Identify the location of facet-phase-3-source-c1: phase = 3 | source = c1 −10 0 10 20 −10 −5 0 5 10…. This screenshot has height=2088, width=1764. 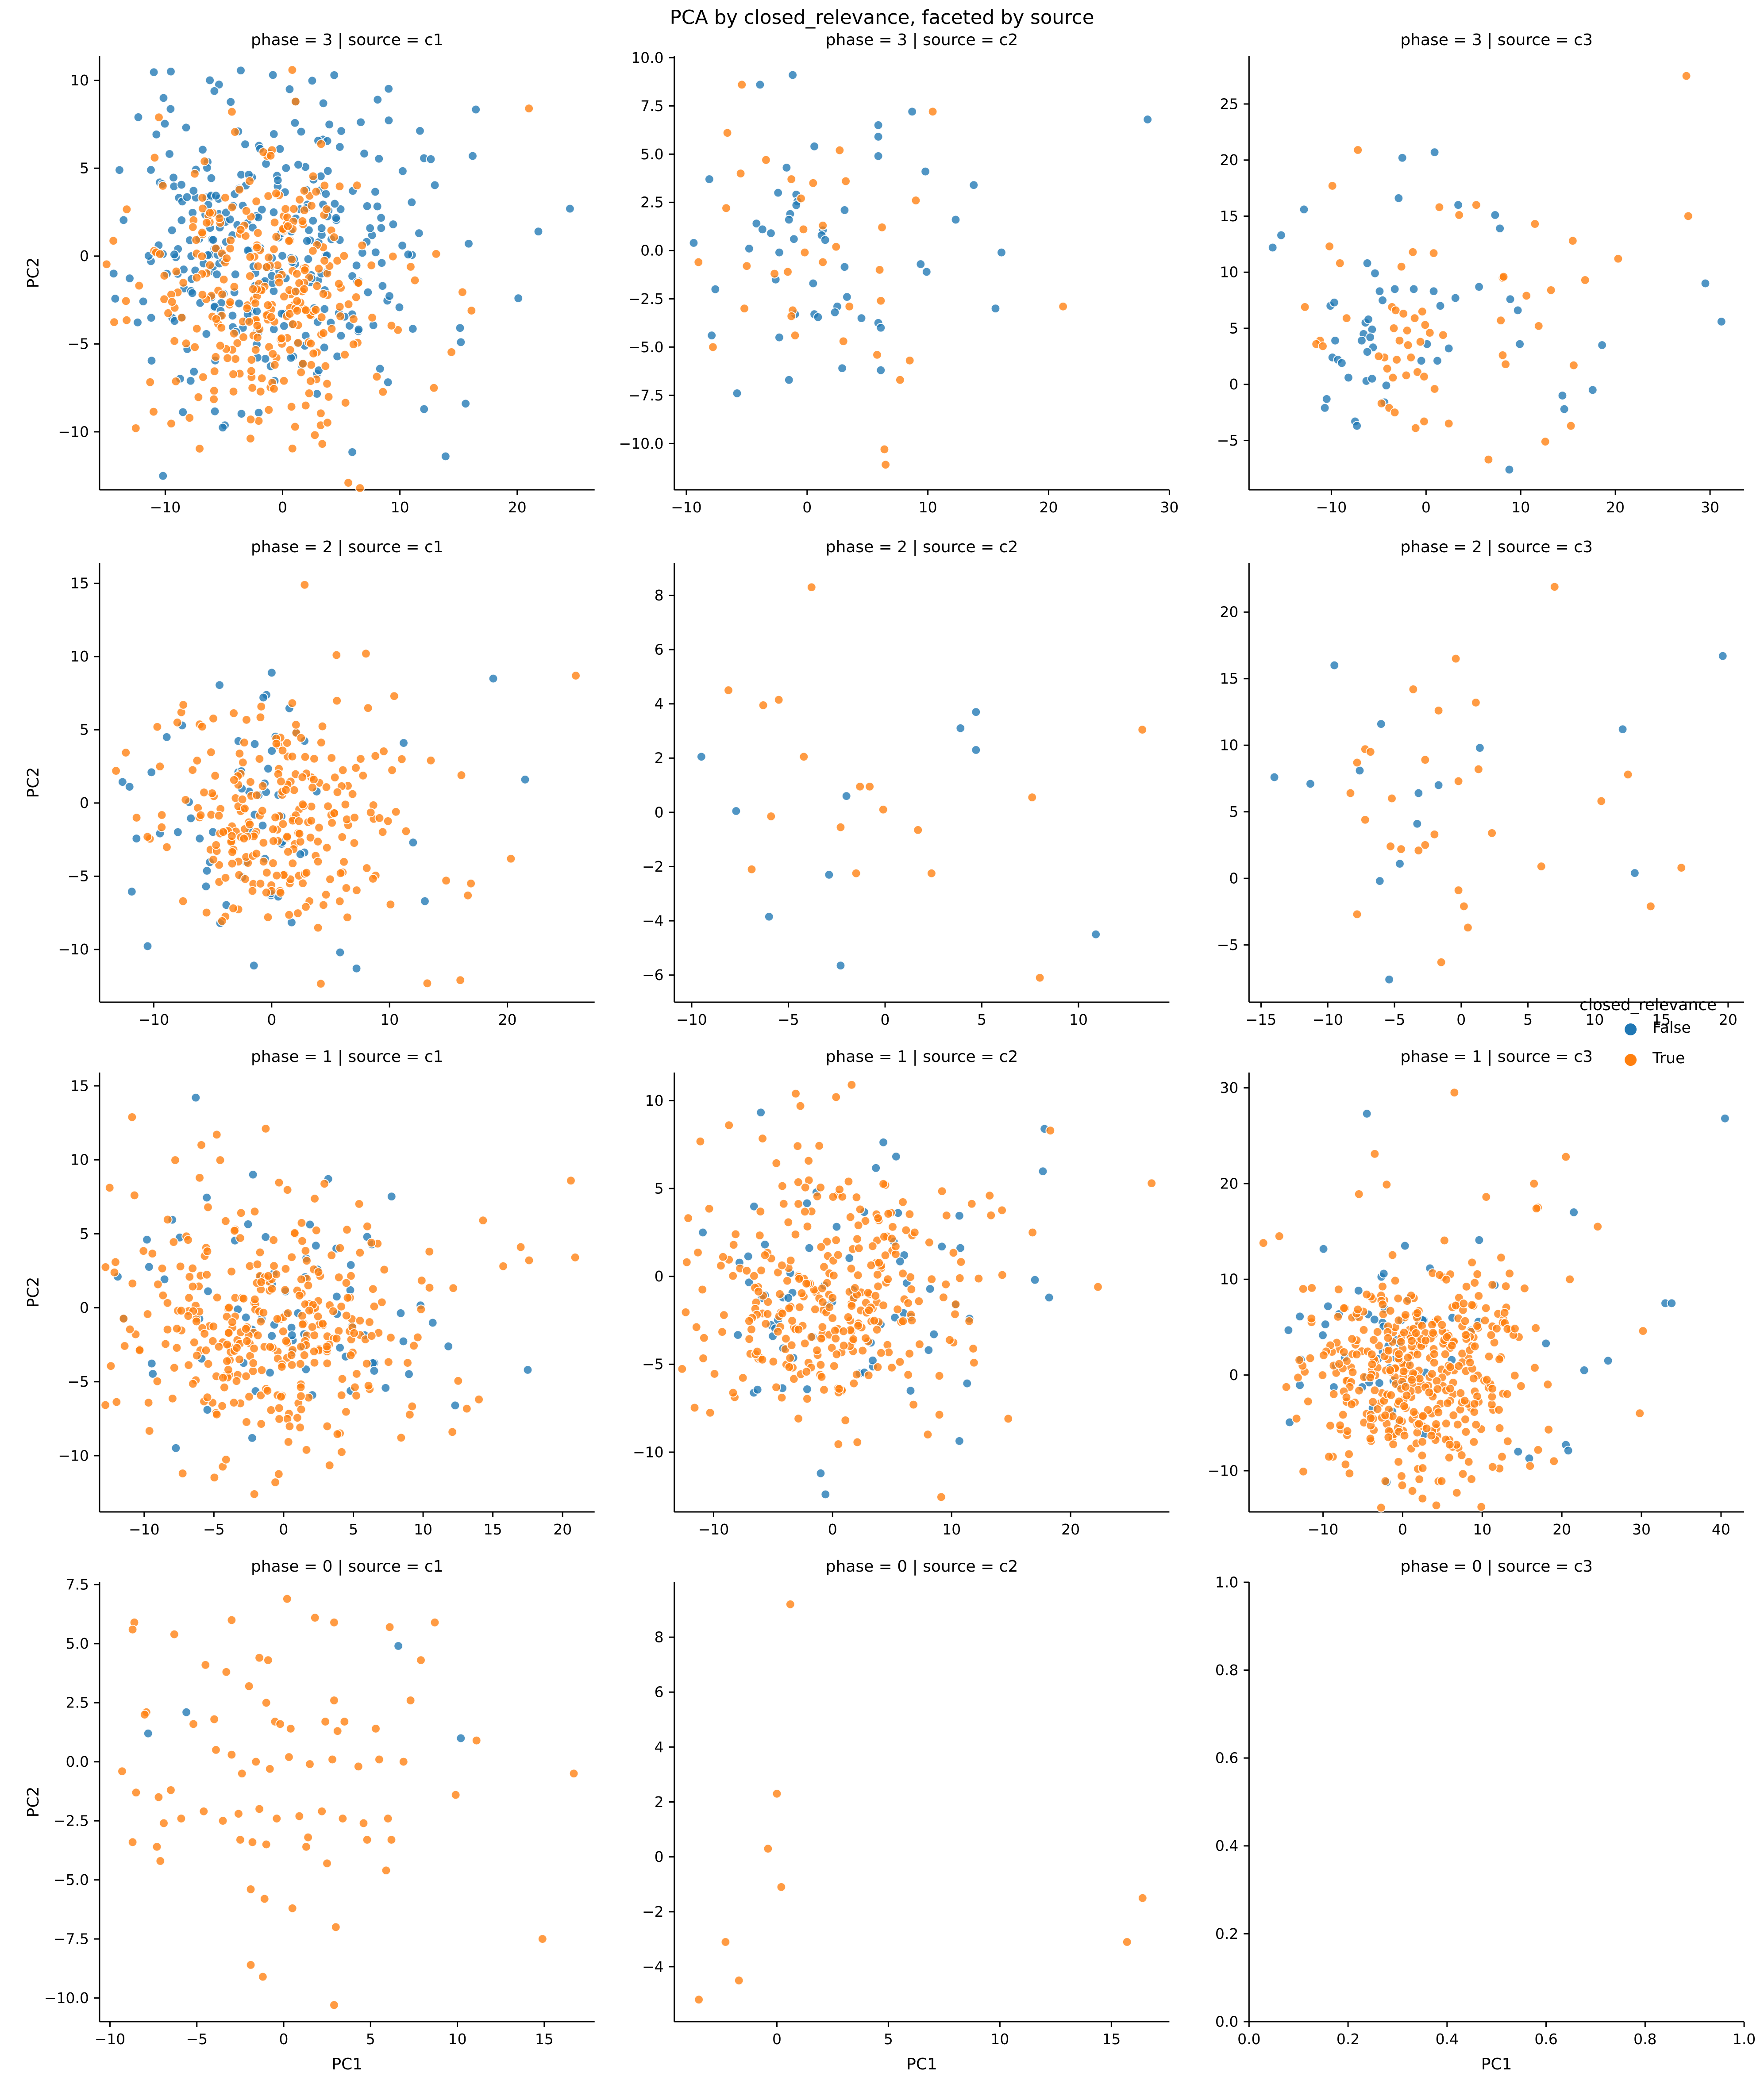
(314, 289).